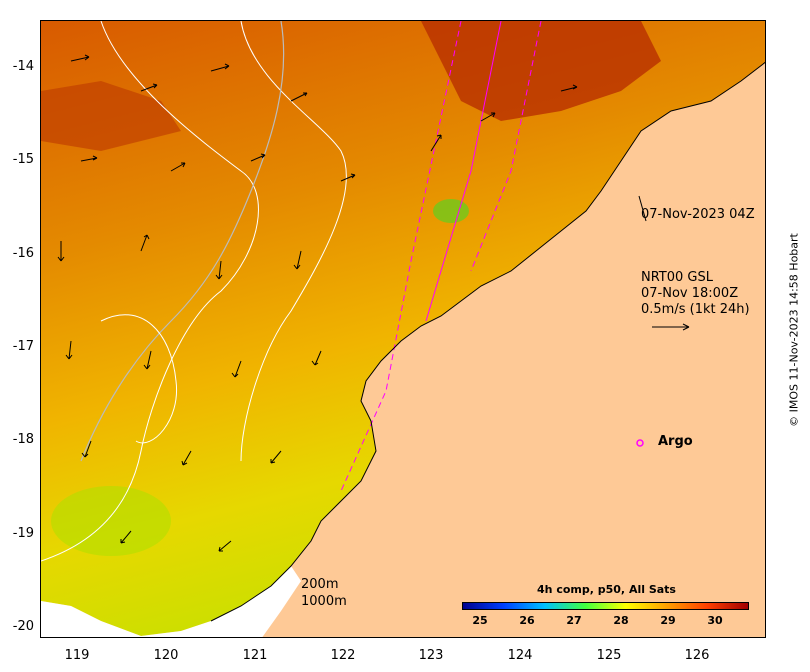 This screenshot has height=672, width=810. Describe the element at coordinates (675, 441) in the screenshot. I see `argo-label: Argo` at that location.